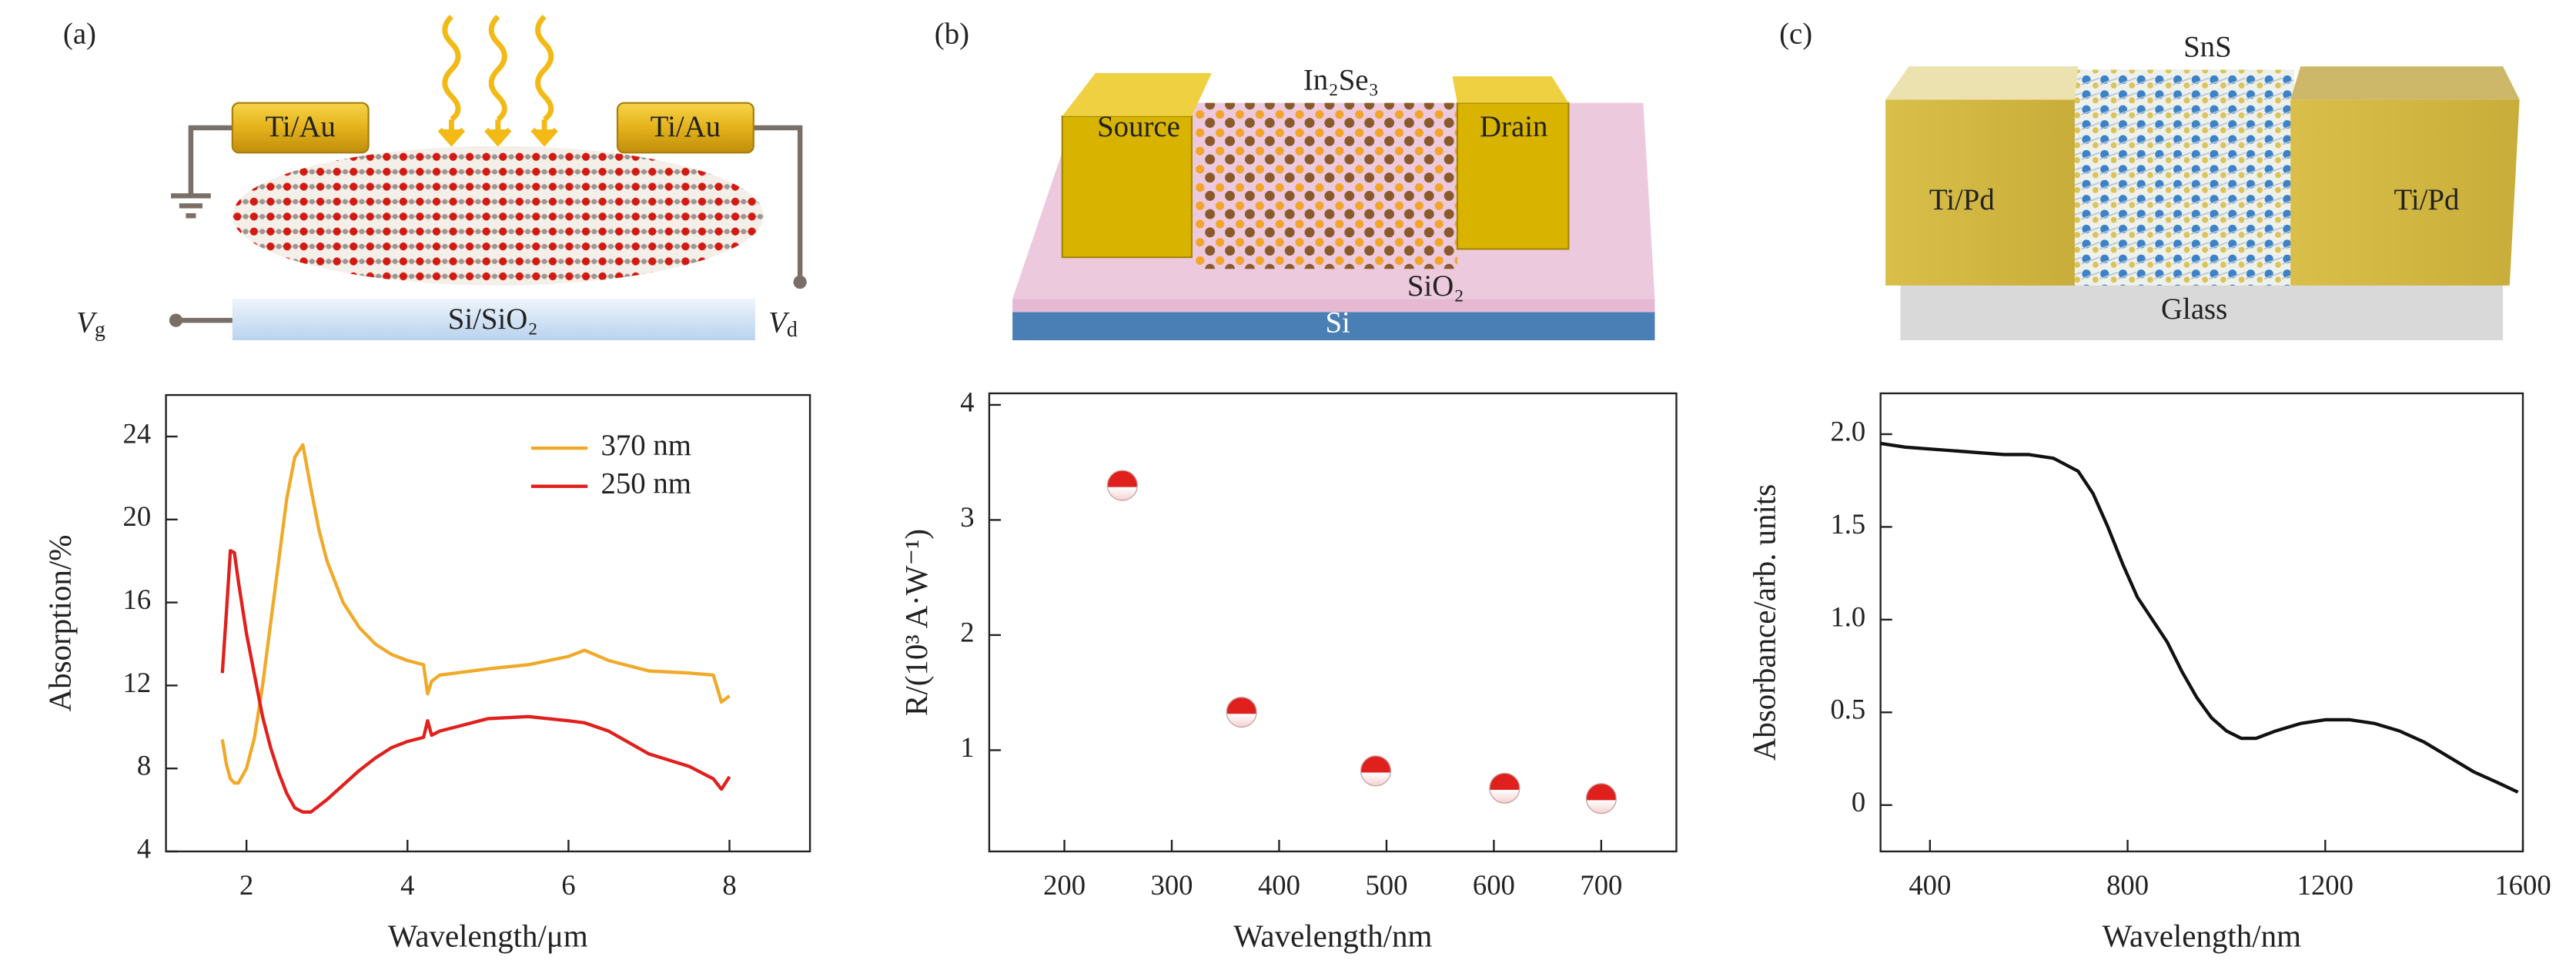  I want to click on substrate-label: Si, so click(1337, 323).